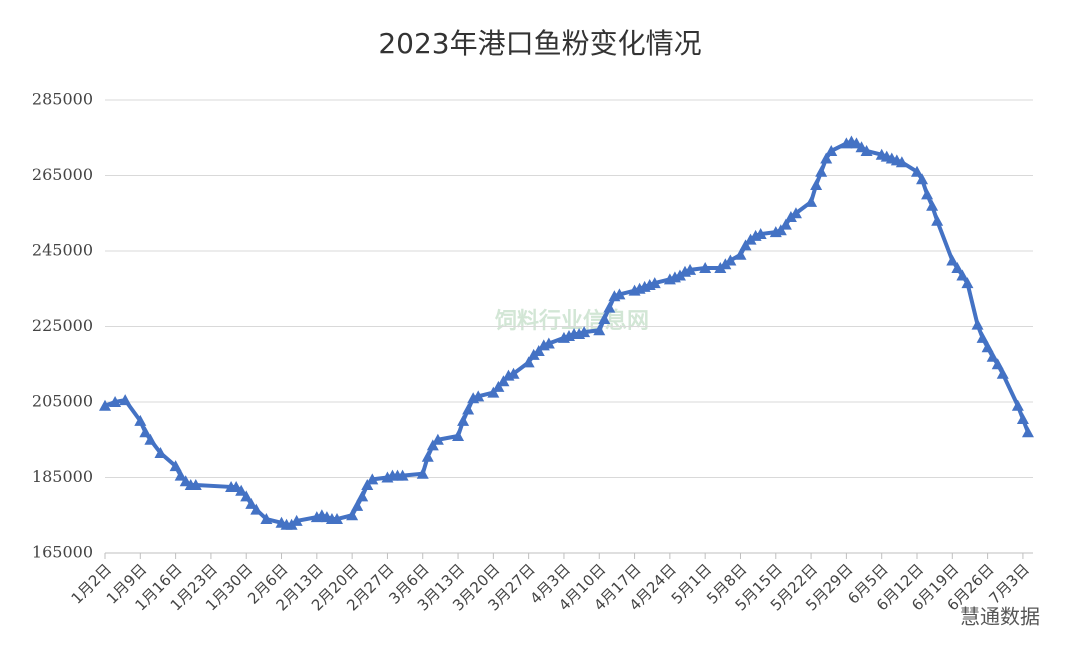 The height and width of the screenshot is (664, 1080). I want to click on y-tick-label: 165000, so click(62, 552).